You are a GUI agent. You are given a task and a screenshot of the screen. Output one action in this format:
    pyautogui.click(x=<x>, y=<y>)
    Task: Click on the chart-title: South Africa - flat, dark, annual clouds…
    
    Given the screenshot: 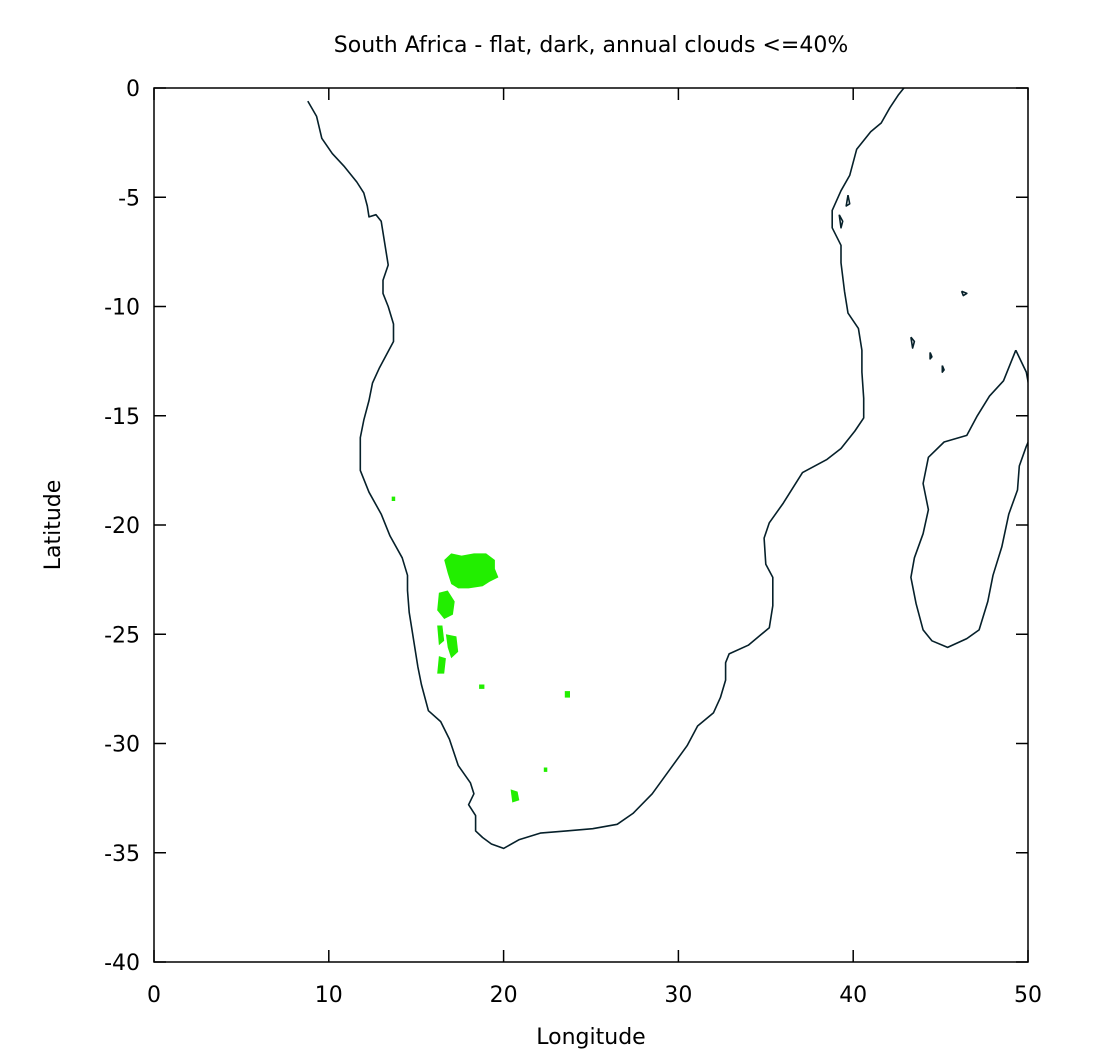 What is the action you would take?
    pyautogui.click(x=591, y=45)
    